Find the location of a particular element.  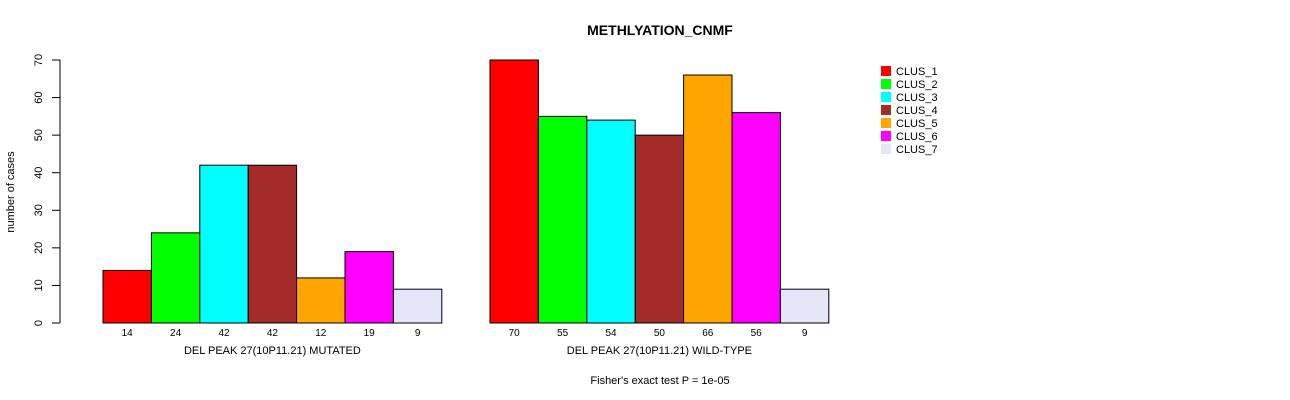

y-tick-label: 50 is located at coordinates (39, 135).